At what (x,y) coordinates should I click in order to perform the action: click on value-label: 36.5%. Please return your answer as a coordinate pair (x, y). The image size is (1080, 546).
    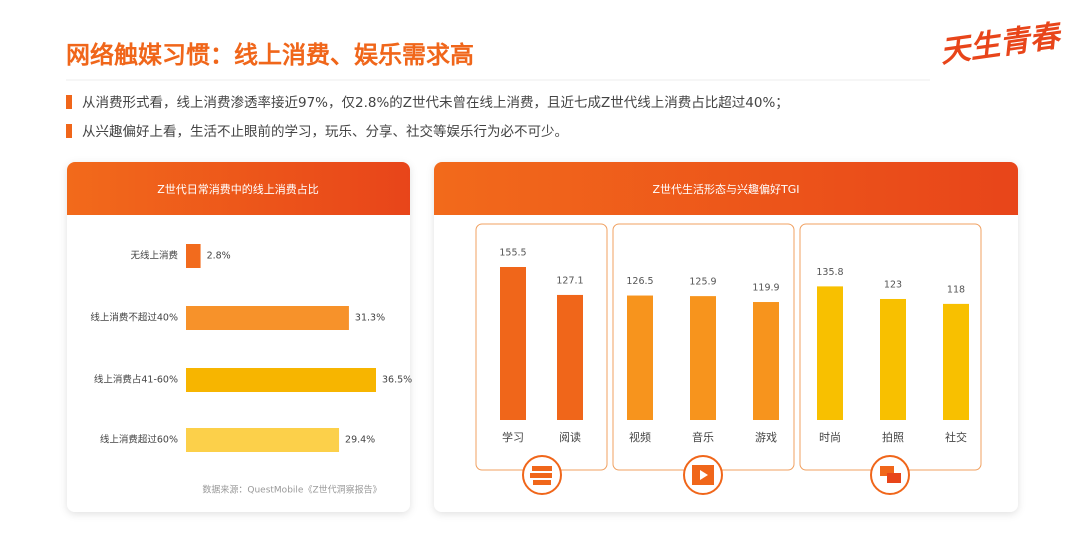
    Looking at the image, I should click on (397, 380).